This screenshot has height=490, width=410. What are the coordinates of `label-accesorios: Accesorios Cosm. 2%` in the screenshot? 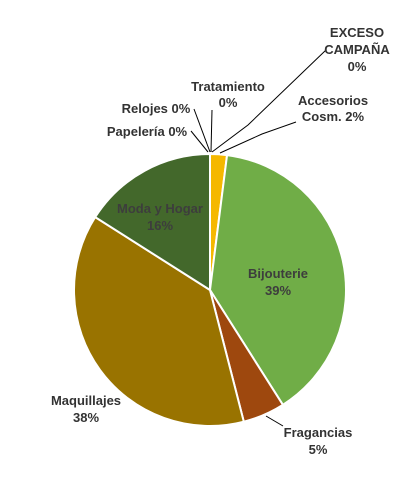 It's located at (333, 108).